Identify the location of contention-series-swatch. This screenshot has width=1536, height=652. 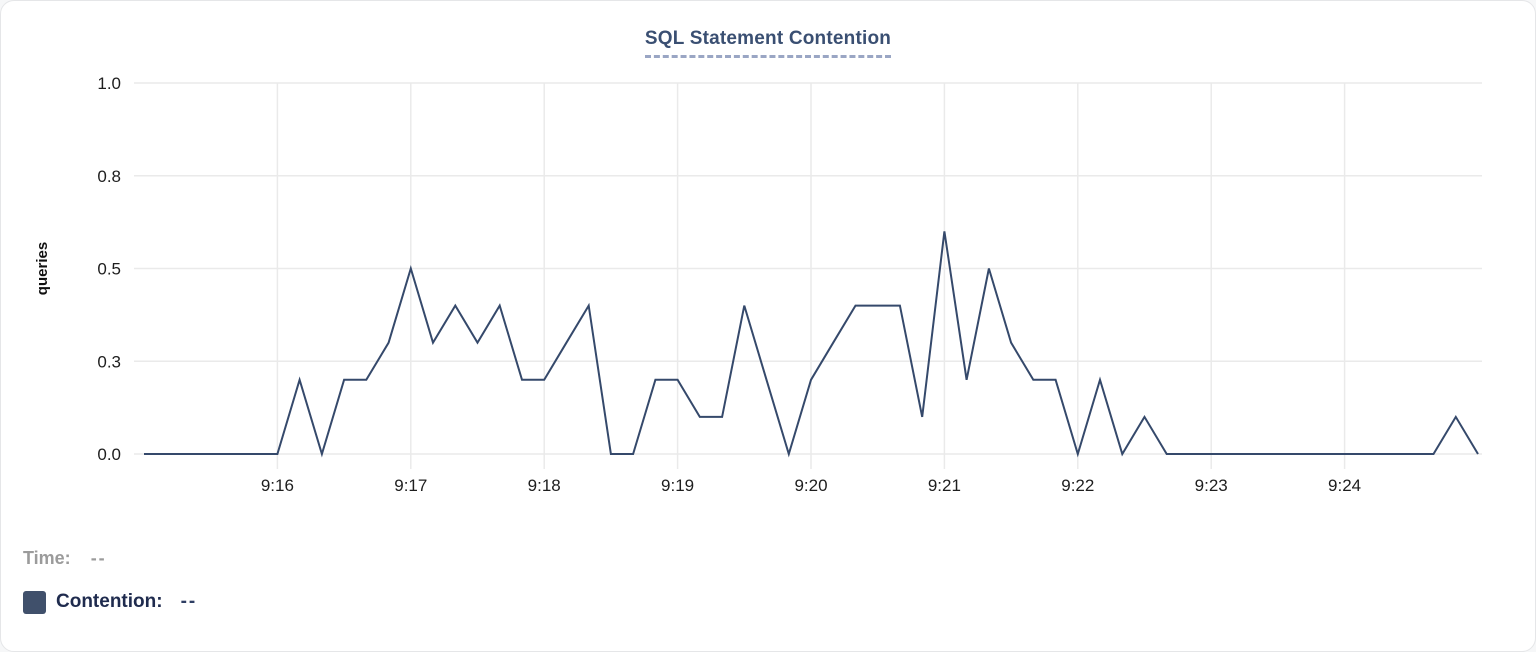
(34, 602).